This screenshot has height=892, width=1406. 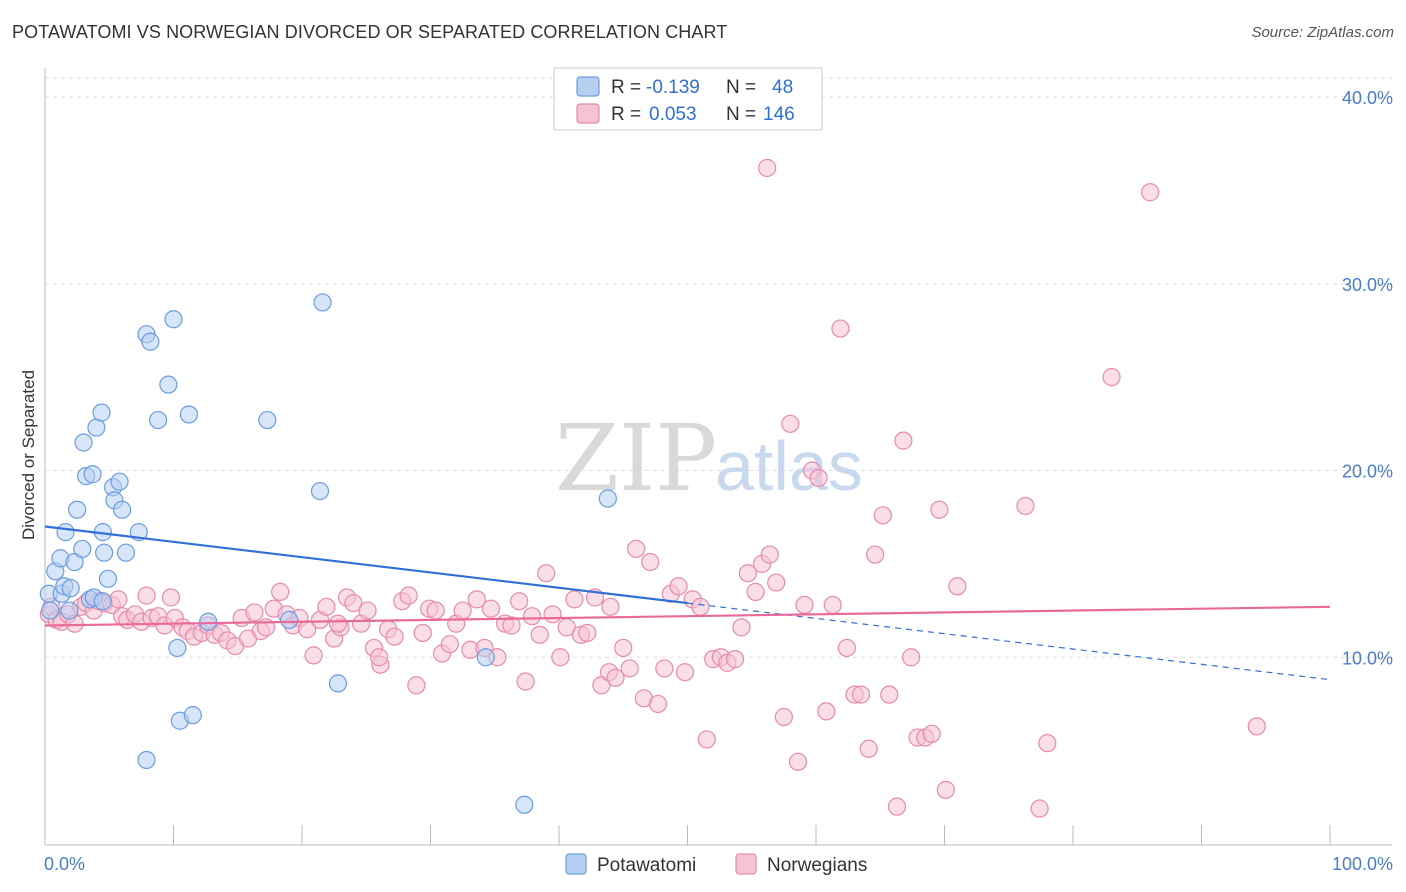 I want to click on legend-bottom-norwegians: Norwegians, so click(x=817, y=865).